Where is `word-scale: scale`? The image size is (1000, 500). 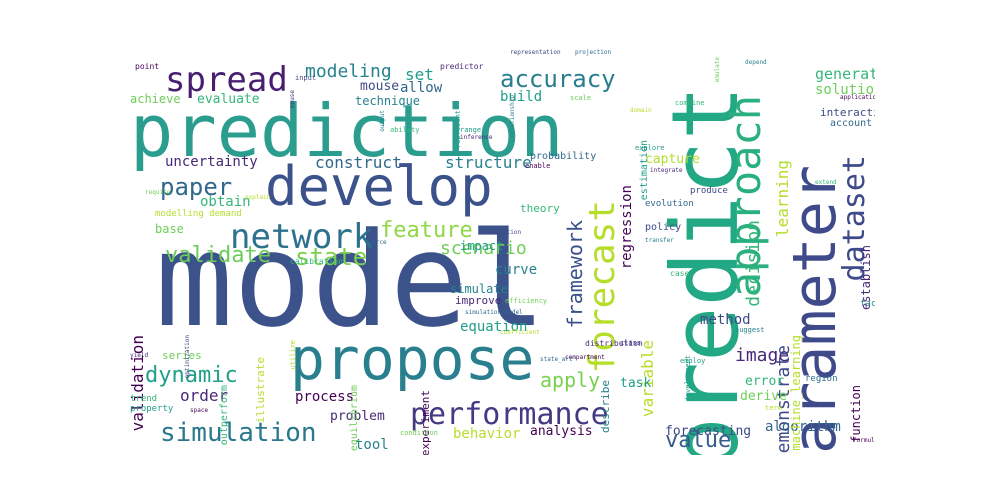
word-scale: scale is located at coordinates (581, 98).